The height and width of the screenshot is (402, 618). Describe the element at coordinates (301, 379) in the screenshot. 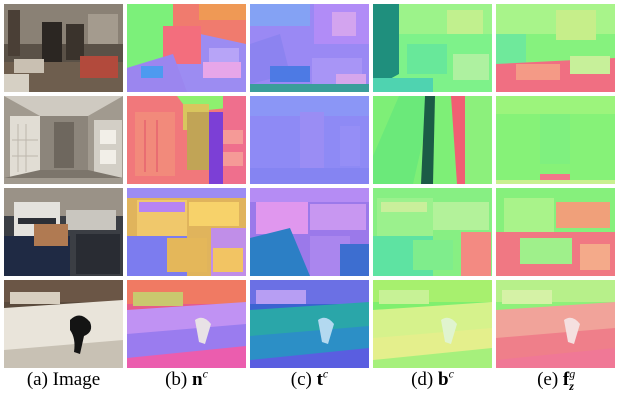

I see `caption-prefix: (c)` at that location.